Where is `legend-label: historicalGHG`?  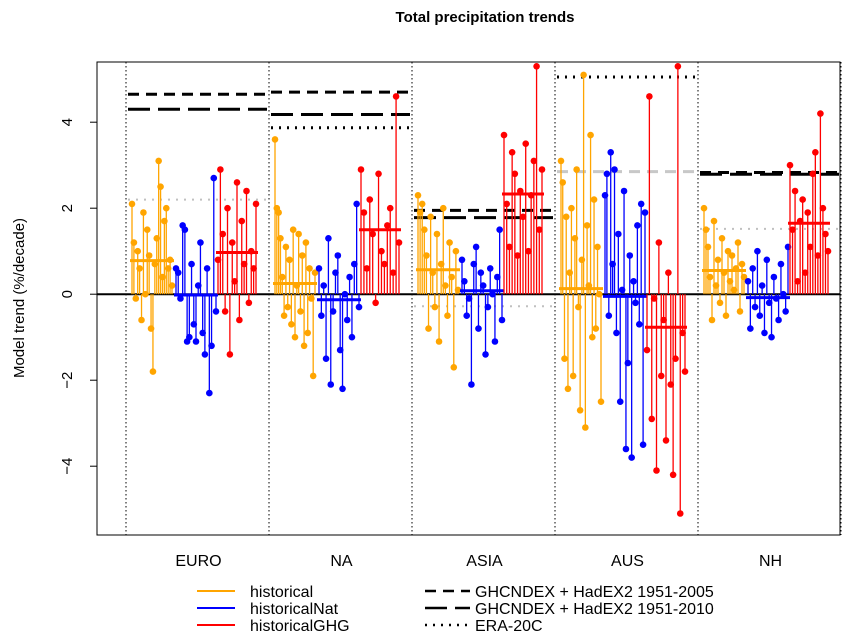 legend-label: historicalGHG is located at coordinates (300, 626).